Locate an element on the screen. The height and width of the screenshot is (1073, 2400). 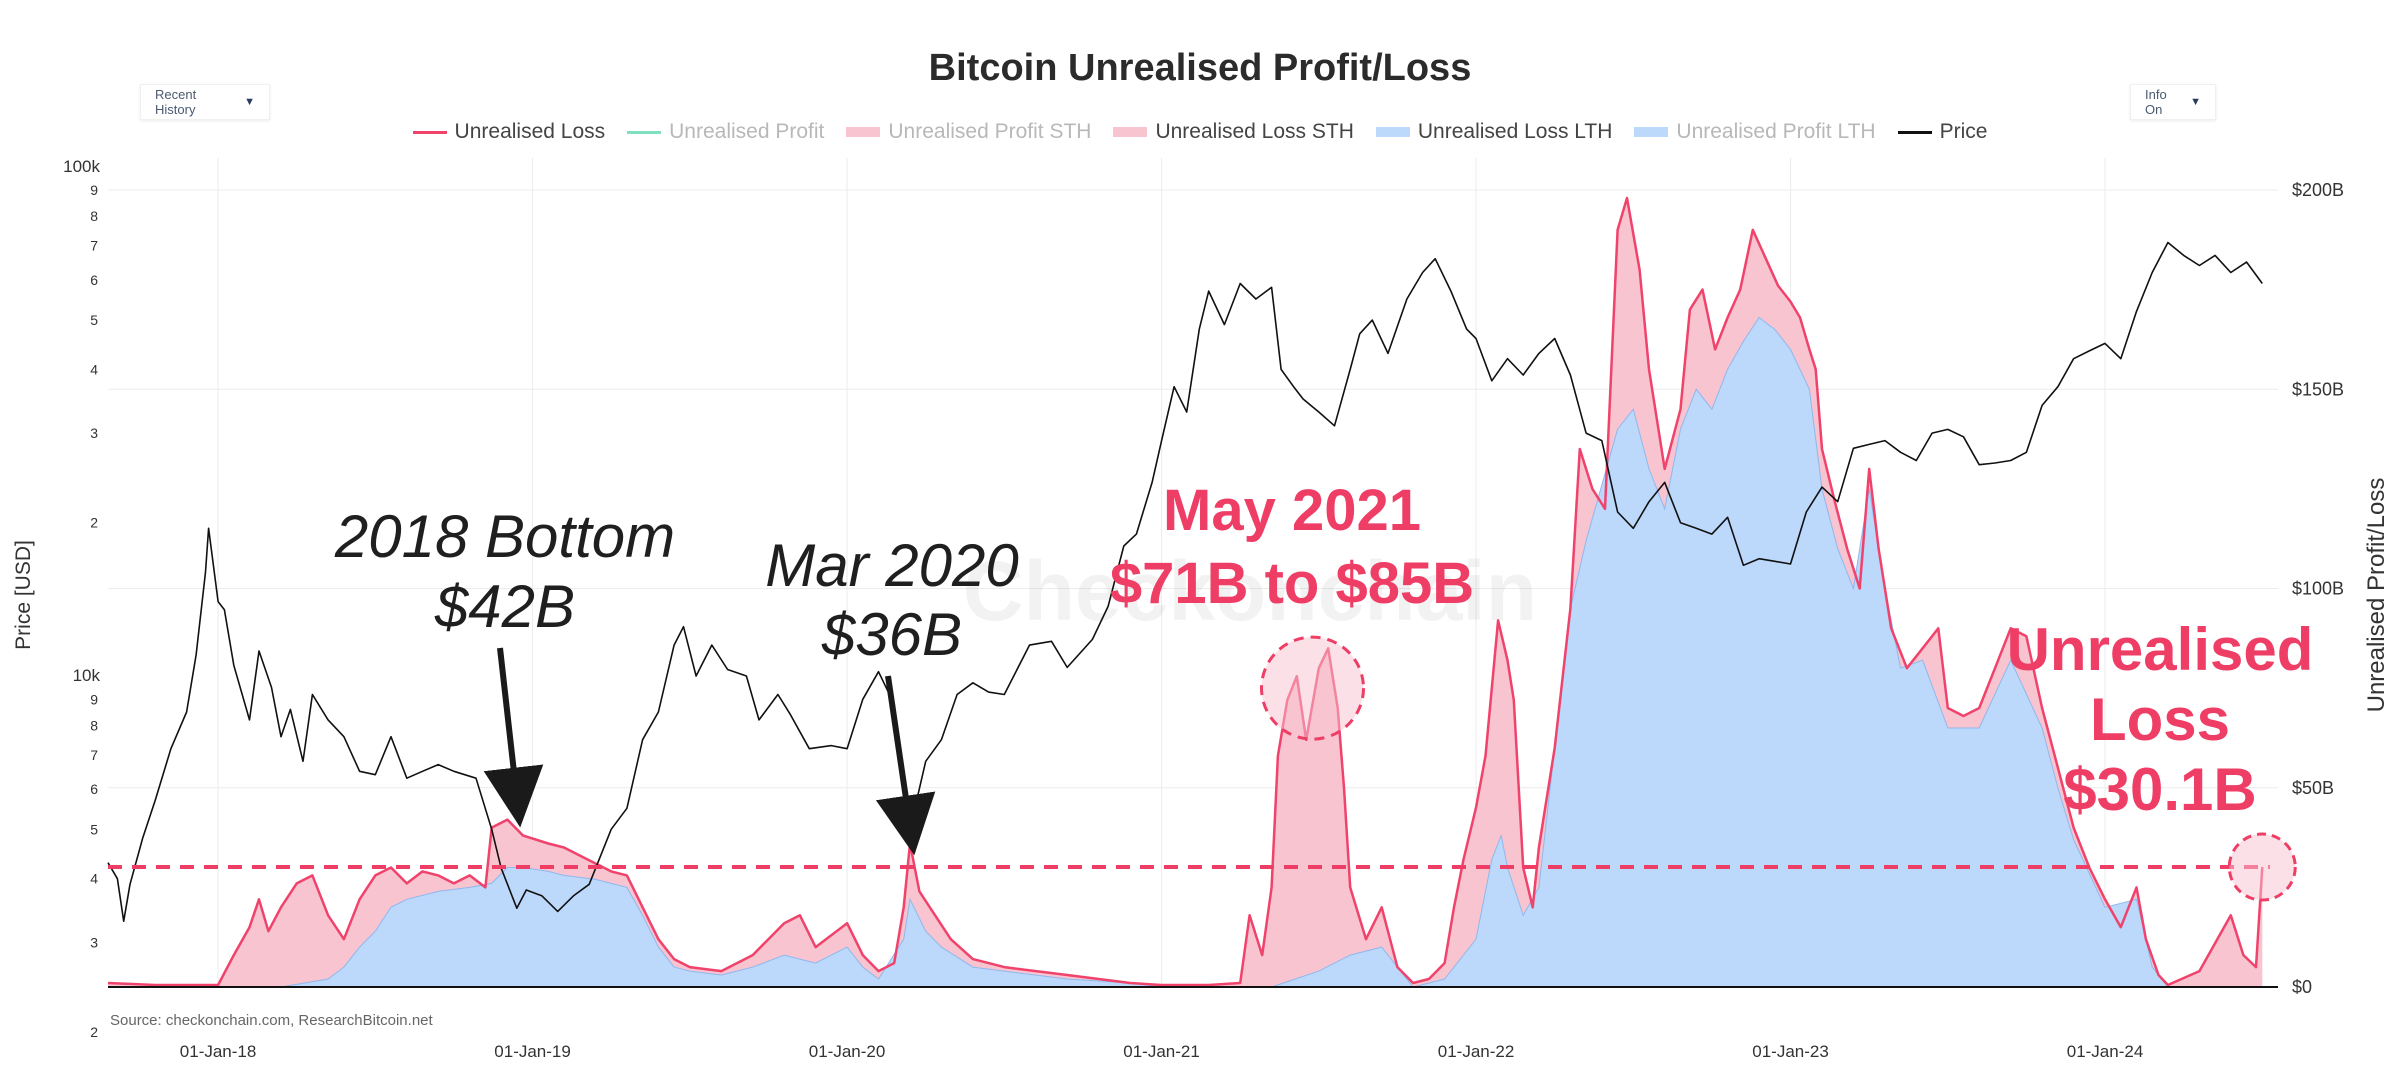
legend-label: Unrealised Profit STH is located at coordinates (990, 131).